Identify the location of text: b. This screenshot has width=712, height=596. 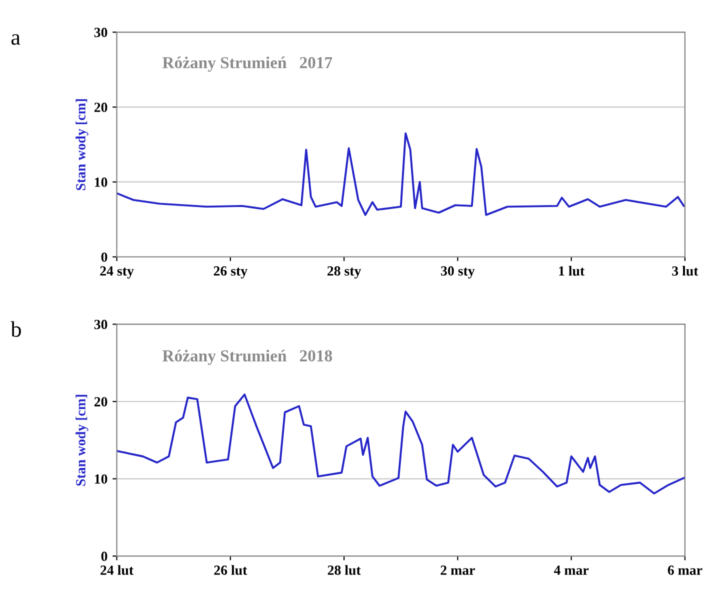
(15, 329).